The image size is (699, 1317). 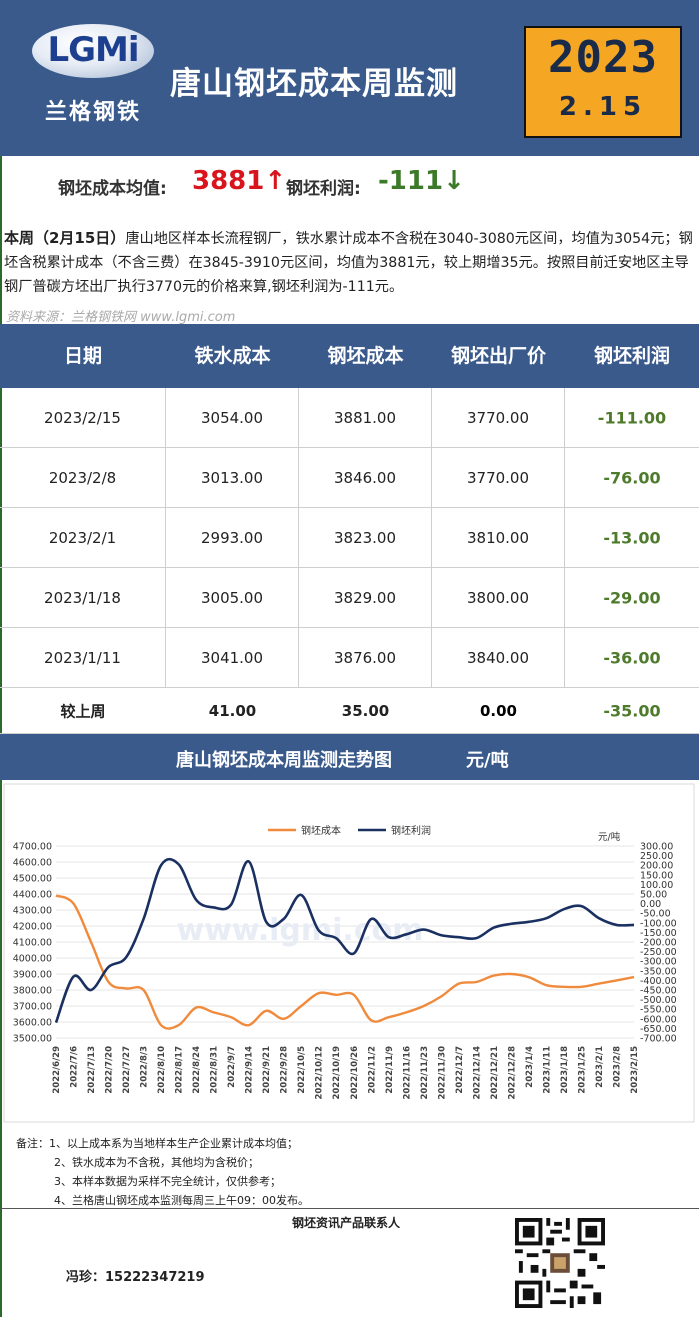 I want to click on y-right-tick-label: -550.00, so click(x=658, y=1010).